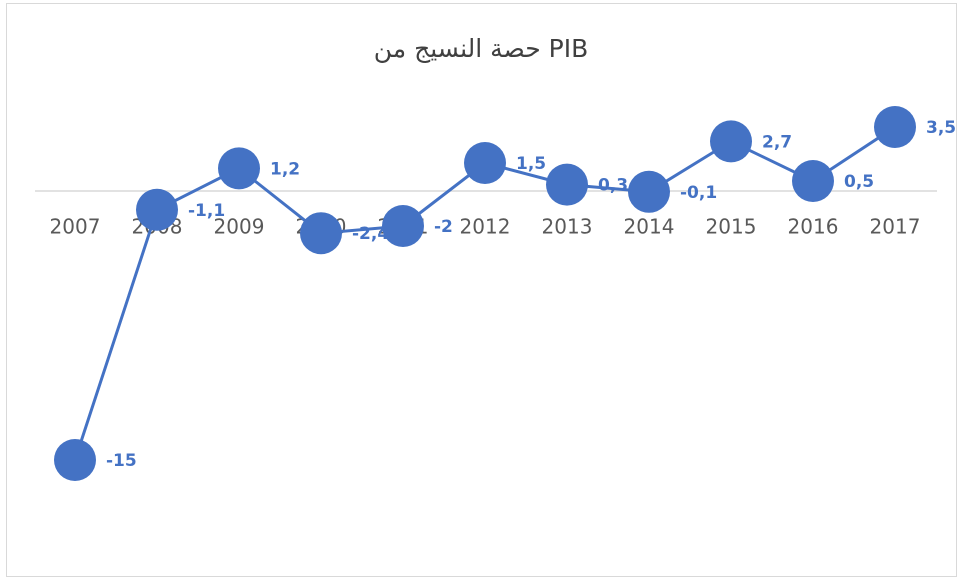  Describe the element at coordinates (777, 142) in the screenshot. I see `data-label: 2,7` at that location.